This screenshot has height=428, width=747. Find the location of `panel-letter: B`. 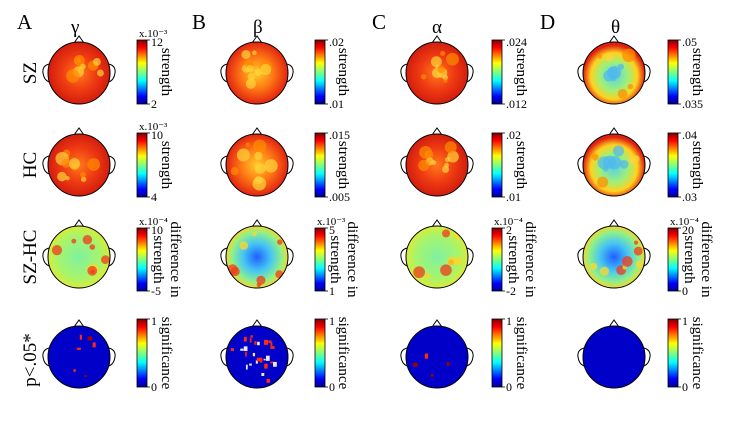

panel-letter: B is located at coordinates (199, 22).